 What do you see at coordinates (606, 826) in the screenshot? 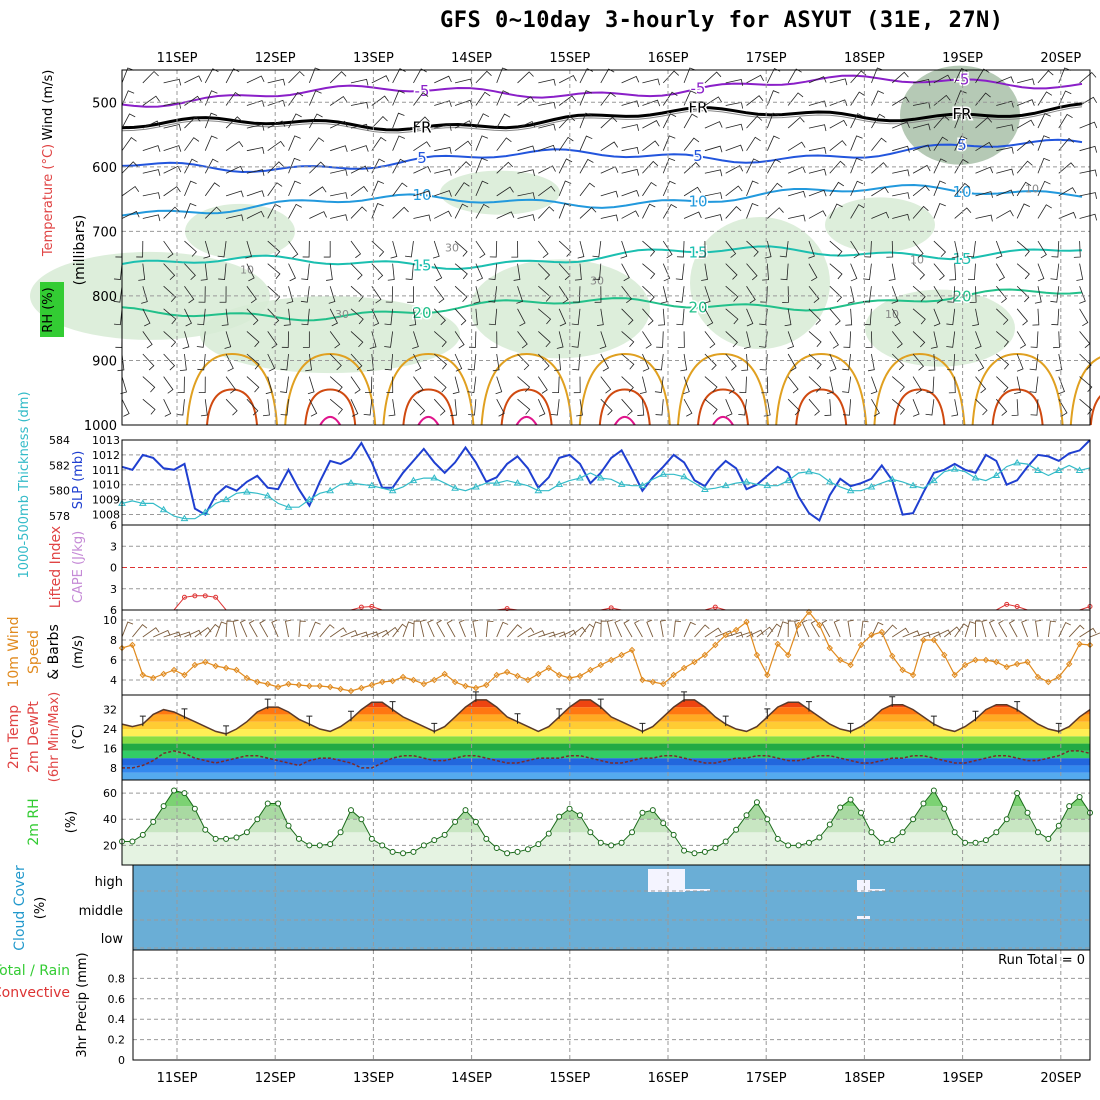
I see `rh-band` at bounding box center [606, 826].